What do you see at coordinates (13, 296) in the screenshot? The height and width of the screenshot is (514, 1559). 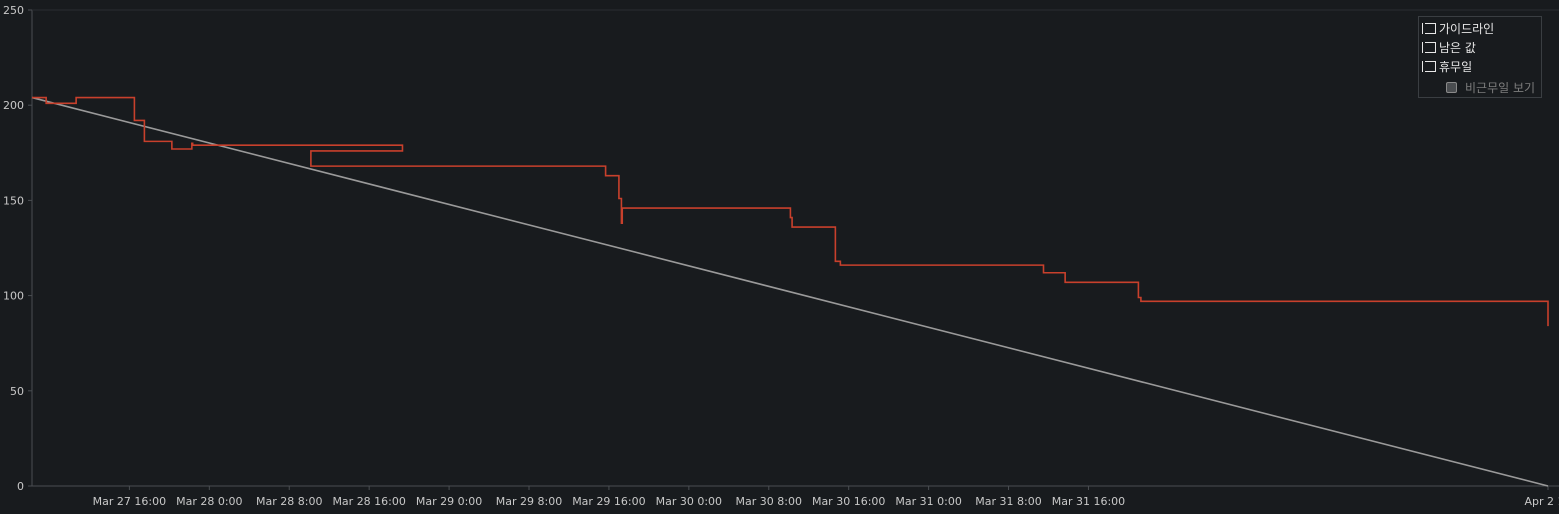 I see `y-tick-label: 100` at bounding box center [13, 296].